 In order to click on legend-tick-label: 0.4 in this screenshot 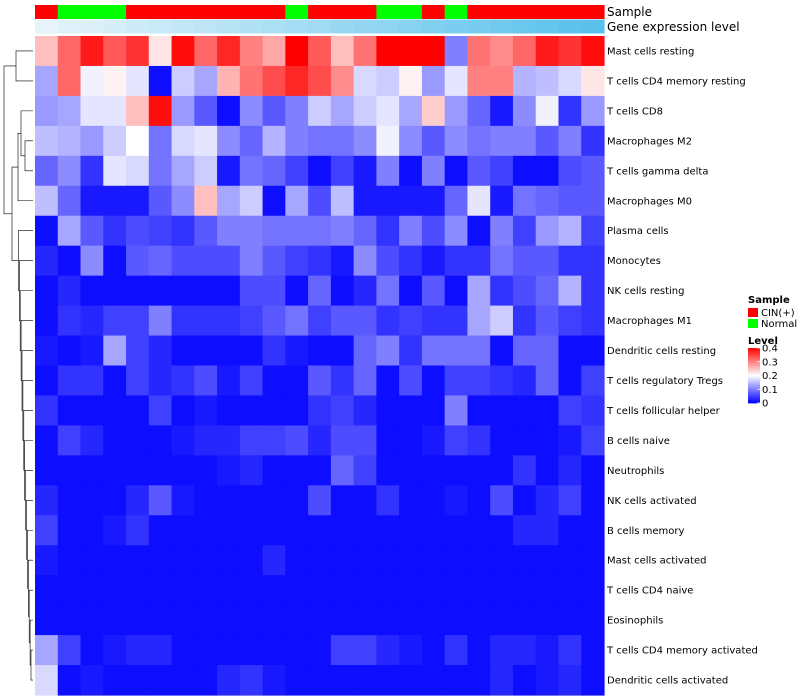, I will do `click(770, 349)`.